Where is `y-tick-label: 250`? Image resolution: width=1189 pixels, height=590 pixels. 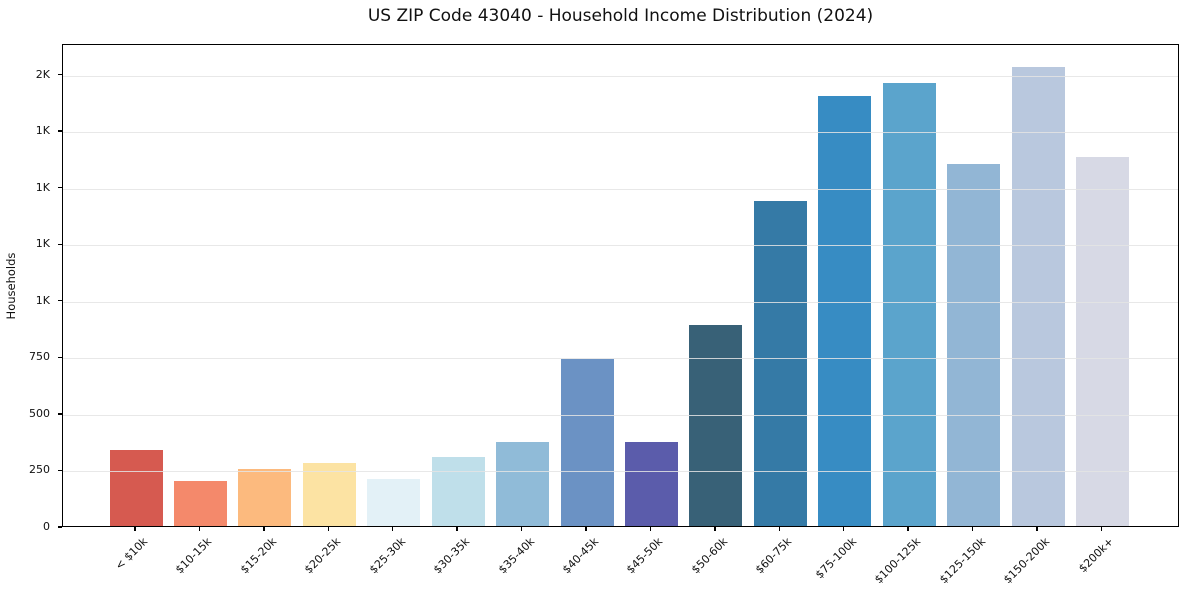
y-tick-label: 250 is located at coordinates (39, 470).